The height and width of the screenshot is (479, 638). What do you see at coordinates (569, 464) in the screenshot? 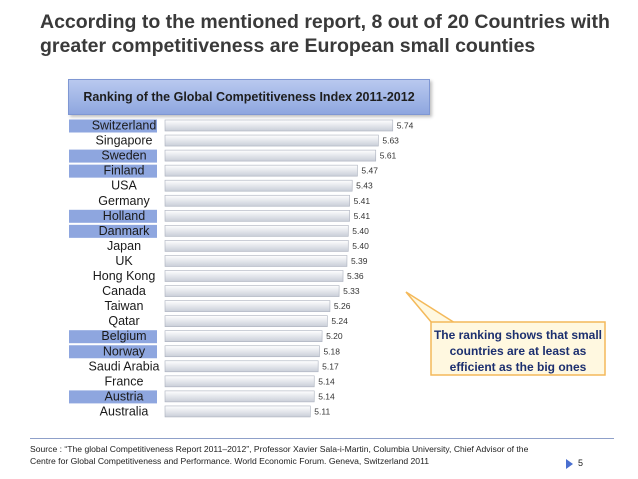
I see `page-marker-icon` at bounding box center [569, 464].